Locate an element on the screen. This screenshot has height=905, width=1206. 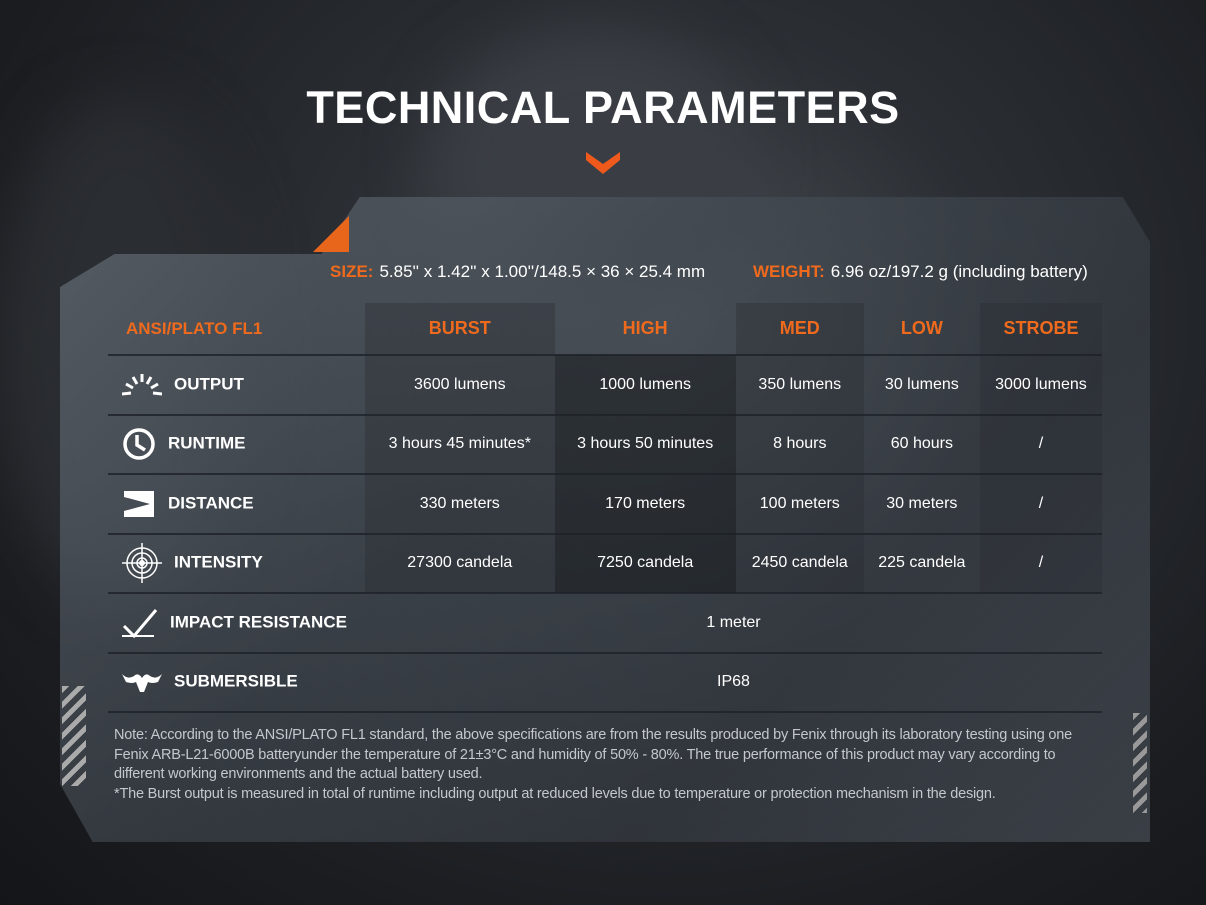
cell: 7250 candela is located at coordinates (645, 563).